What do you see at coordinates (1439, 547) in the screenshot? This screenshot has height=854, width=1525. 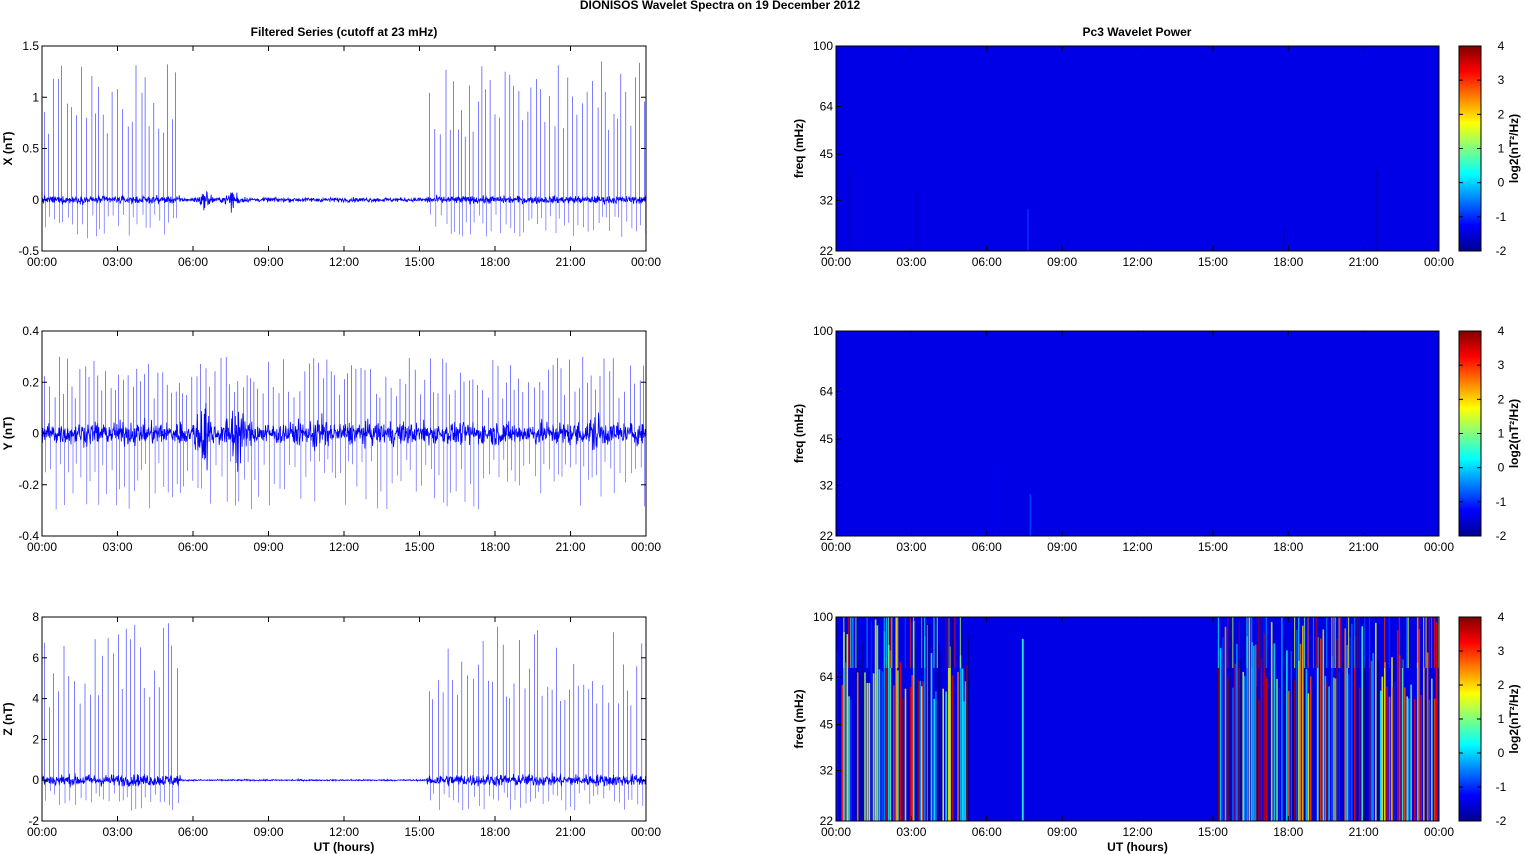 I see `heatmap-xtick-label: 00:00` at bounding box center [1439, 547].